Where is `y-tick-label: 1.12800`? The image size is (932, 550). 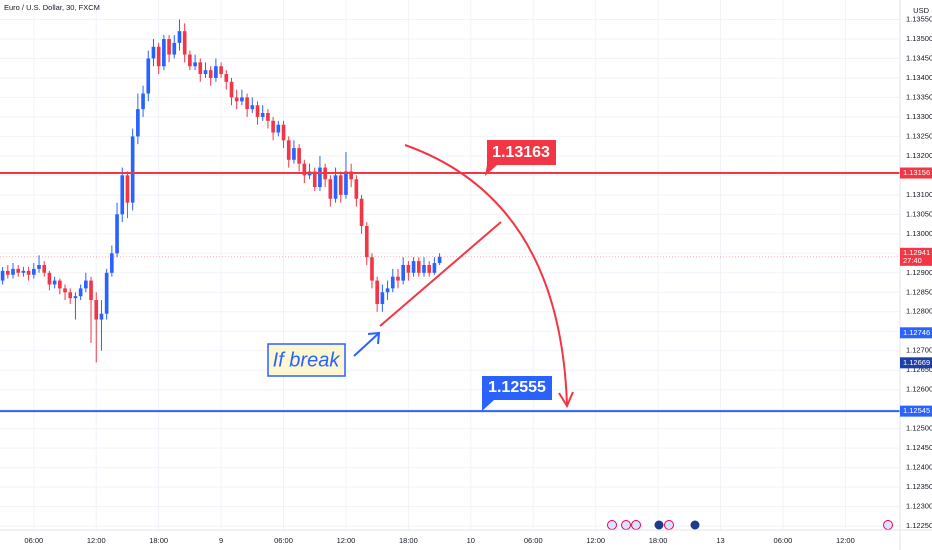
y-tick-label: 1.12800 is located at coordinates (919, 311).